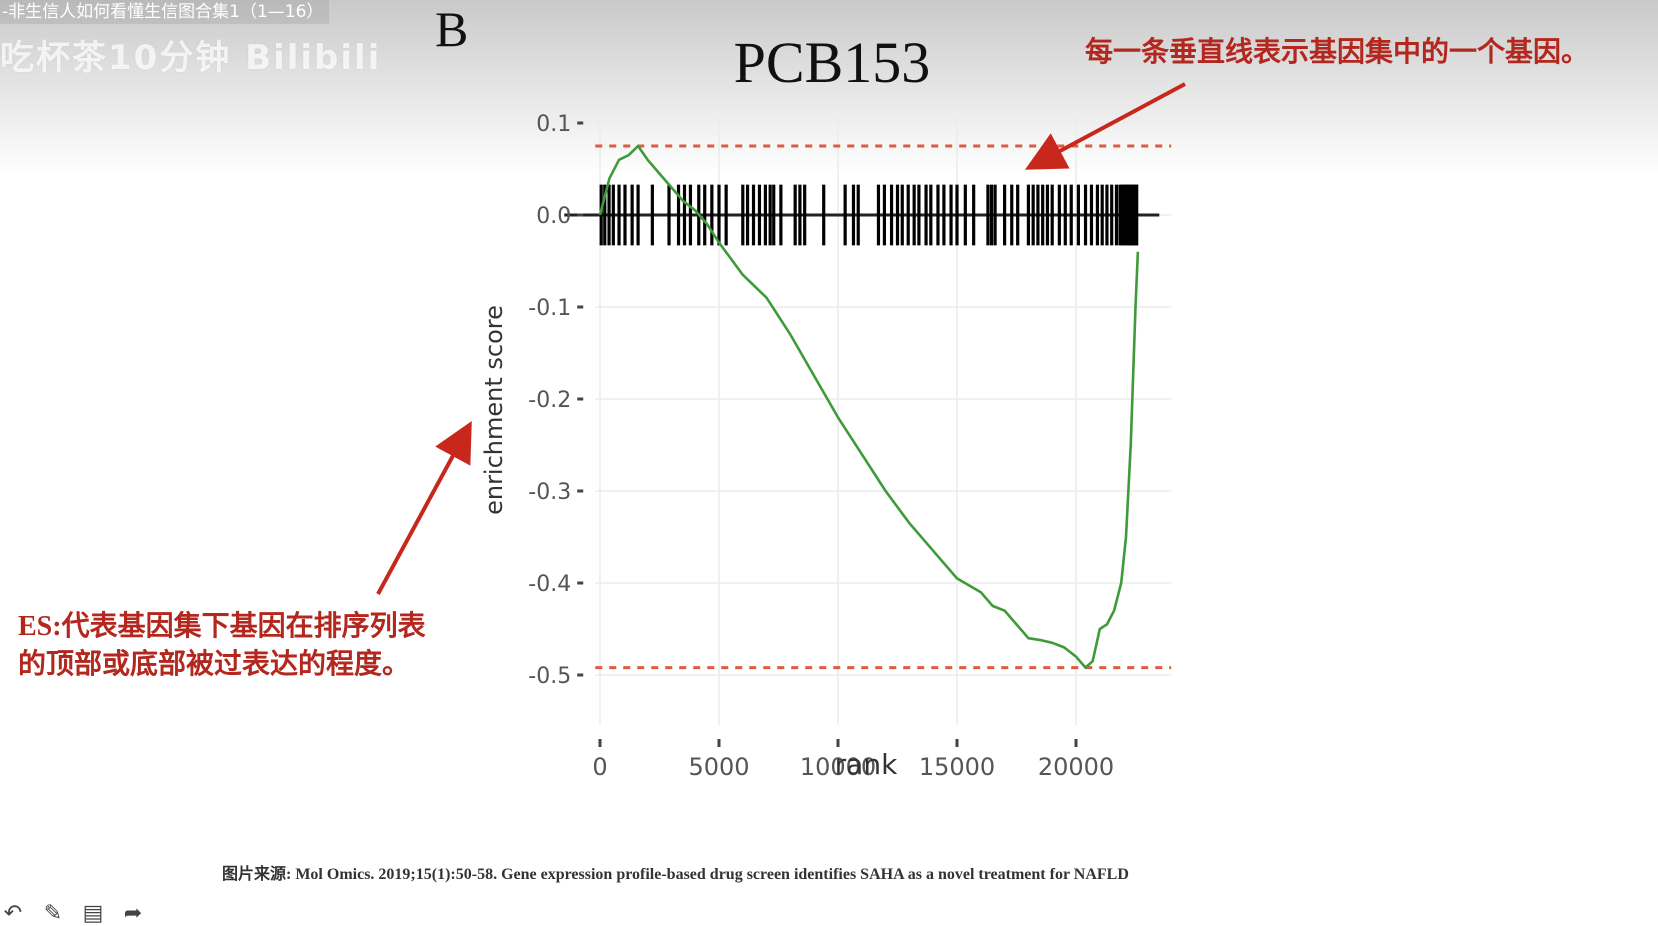 Image resolution: width=1658 pixels, height=926 pixels. What do you see at coordinates (222, 626) in the screenshot?
I see `es-annotation-line1: ES:代表基因集下基因在排序列表` at bounding box center [222, 626].